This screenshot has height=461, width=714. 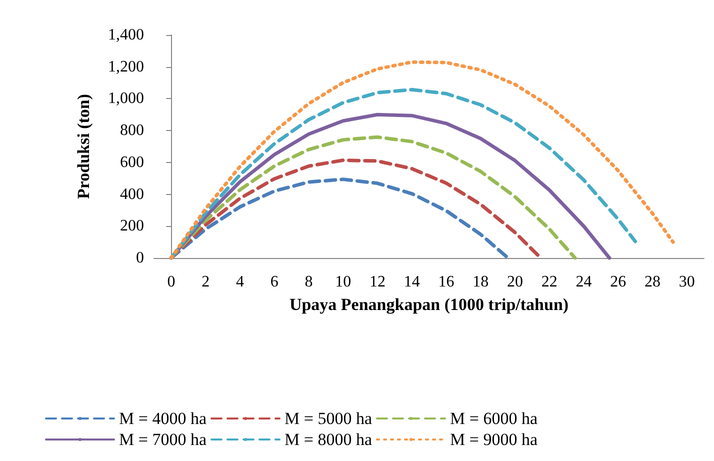 I want to click on legend-label: M = 7000 ha, so click(x=163, y=439).